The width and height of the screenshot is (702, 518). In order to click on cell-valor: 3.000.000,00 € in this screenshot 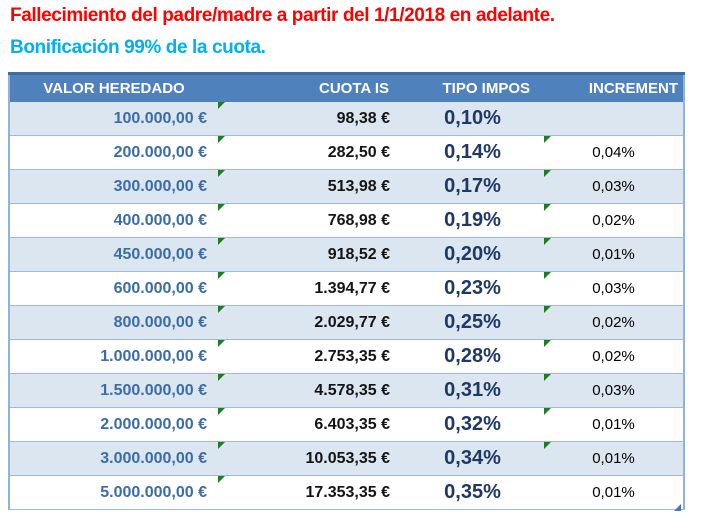, I will do `click(113, 458)`.